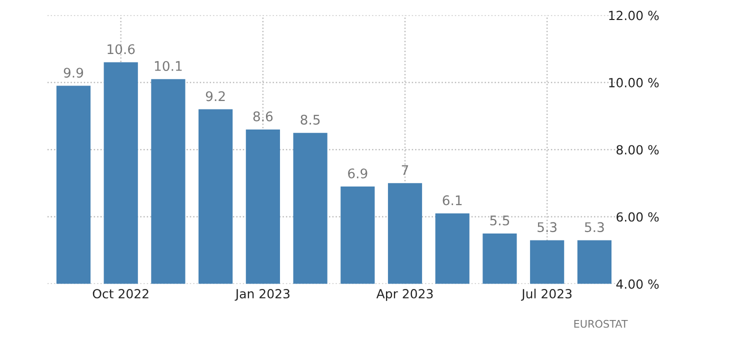 The height and width of the screenshot is (340, 730). What do you see at coordinates (405, 170) in the screenshot?
I see `data-label: 7` at bounding box center [405, 170].